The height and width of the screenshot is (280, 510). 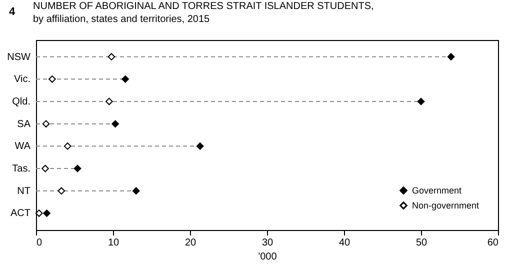 What do you see at coordinates (19, 57) in the screenshot?
I see `y-tick-label: NSW` at bounding box center [19, 57].